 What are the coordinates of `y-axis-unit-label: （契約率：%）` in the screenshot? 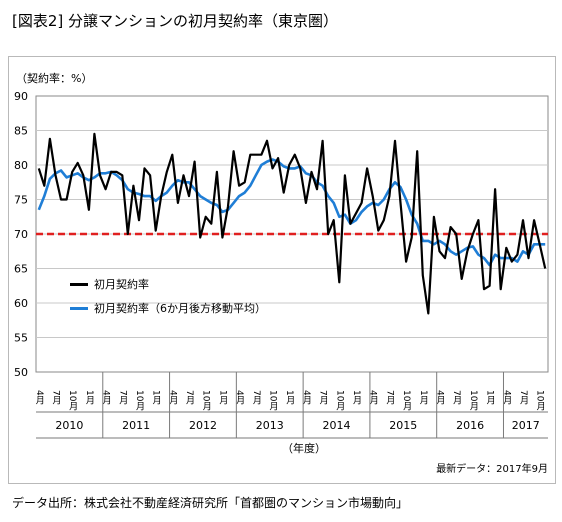 It's located at (54, 78).